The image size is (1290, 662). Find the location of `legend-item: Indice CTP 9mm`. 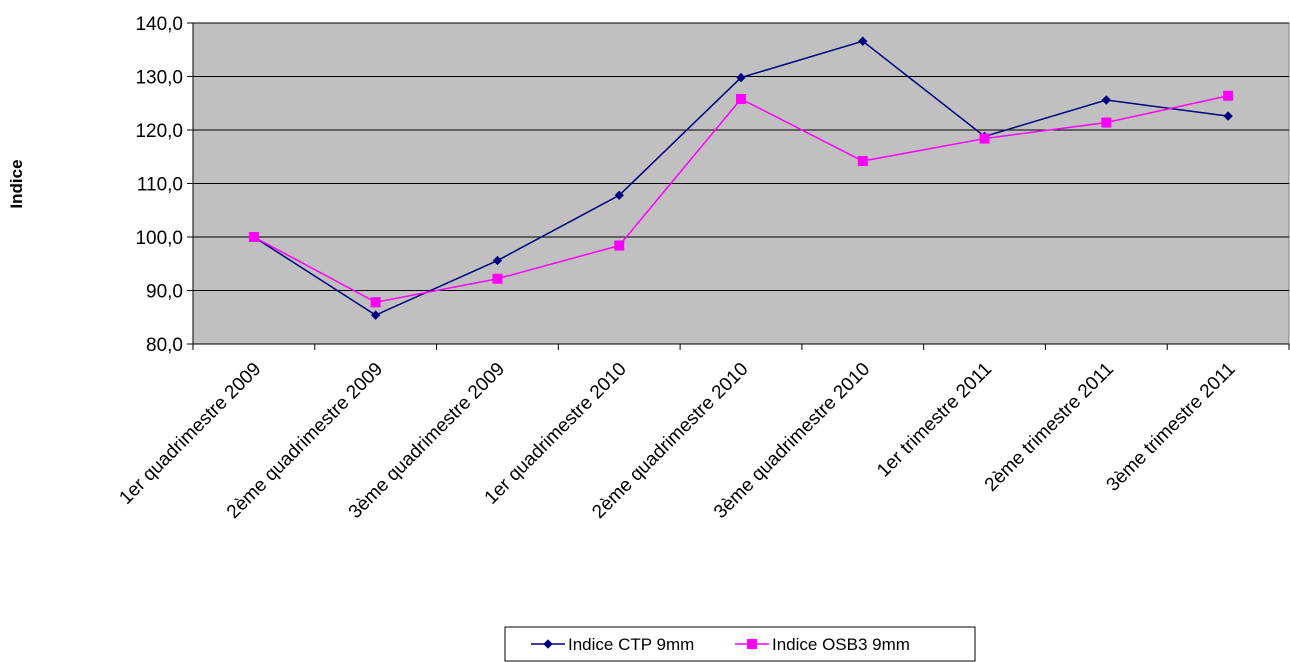

legend-item: Indice CTP 9mm is located at coordinates (612, 644).